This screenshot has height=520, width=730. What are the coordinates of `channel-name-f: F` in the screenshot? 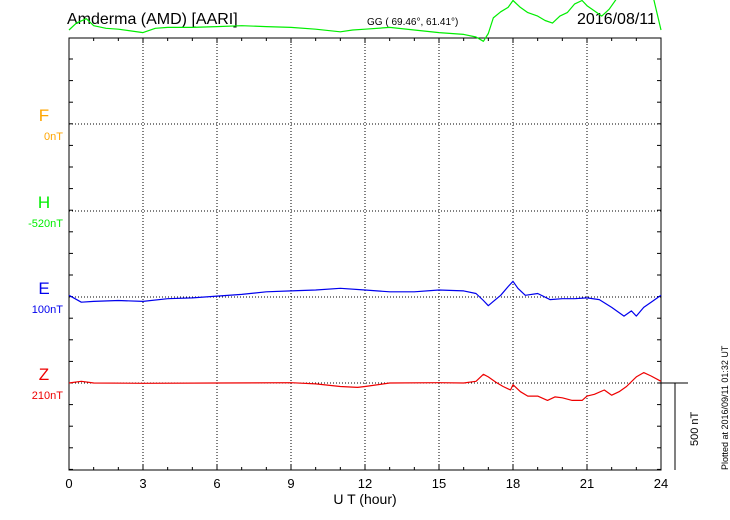 It's located at (44, 115).